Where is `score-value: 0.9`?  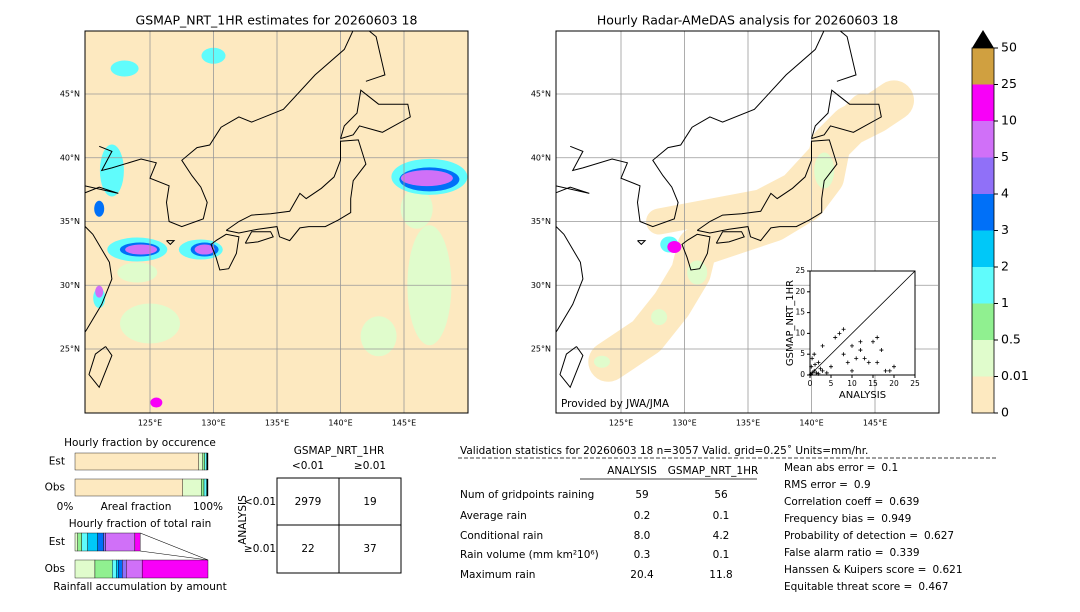 score-value: 0.9 is located at coordinates (862, 485).